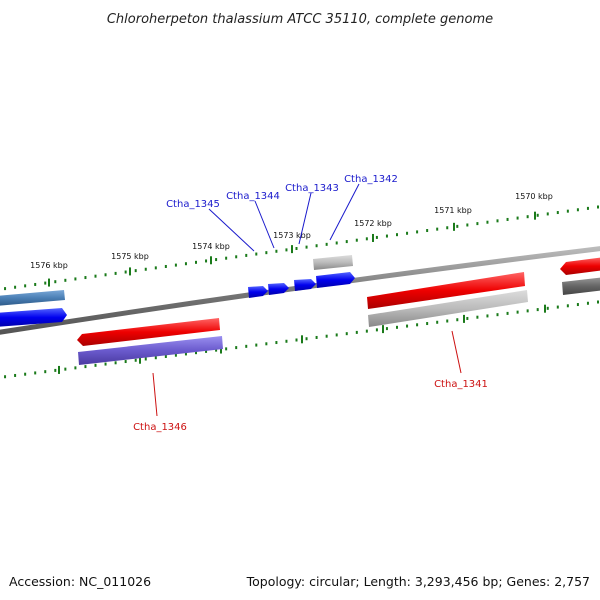 The height and width of the screenshot is (600, 600). What do you see at coordinates (33, 317) in the screenshot?
I see `gene-arrow-blue` at bounding box center [33, 317].